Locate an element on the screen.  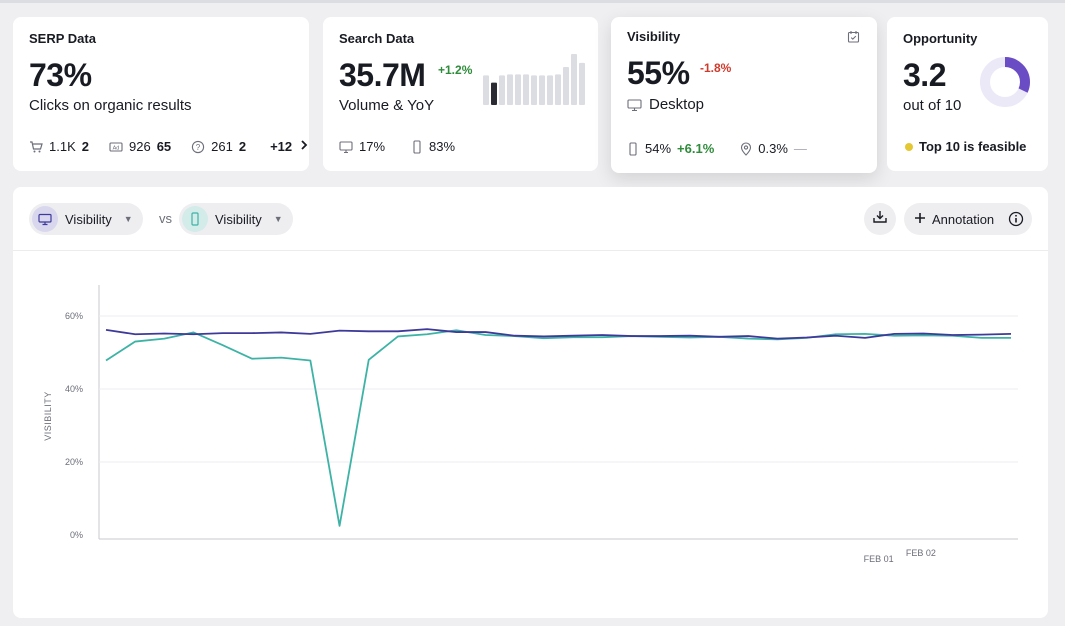
donut-arc is located at coordinates (1005, 82).